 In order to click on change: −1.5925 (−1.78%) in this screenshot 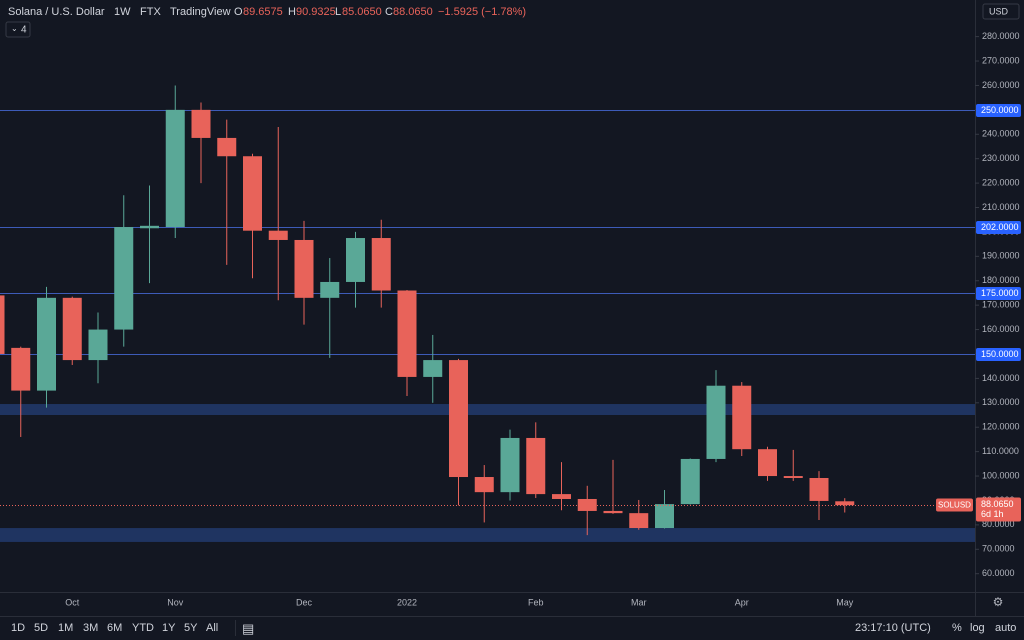, I will do `click(482, 12)`.